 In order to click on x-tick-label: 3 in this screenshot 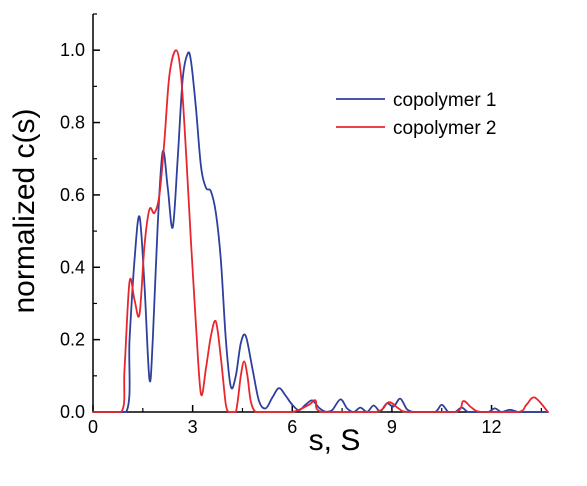, I will do `click(193, 427)`.